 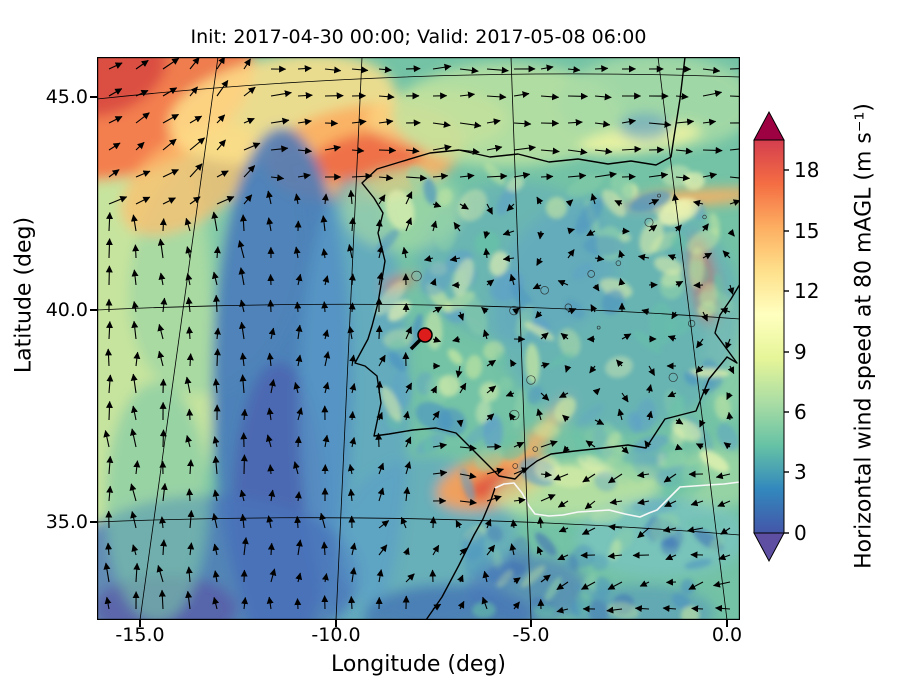 What do you see at coordinates (24, 295) in the screenshot?
I see `y-axis-label: Latitude (deg)` at bounding box center [24, 295].